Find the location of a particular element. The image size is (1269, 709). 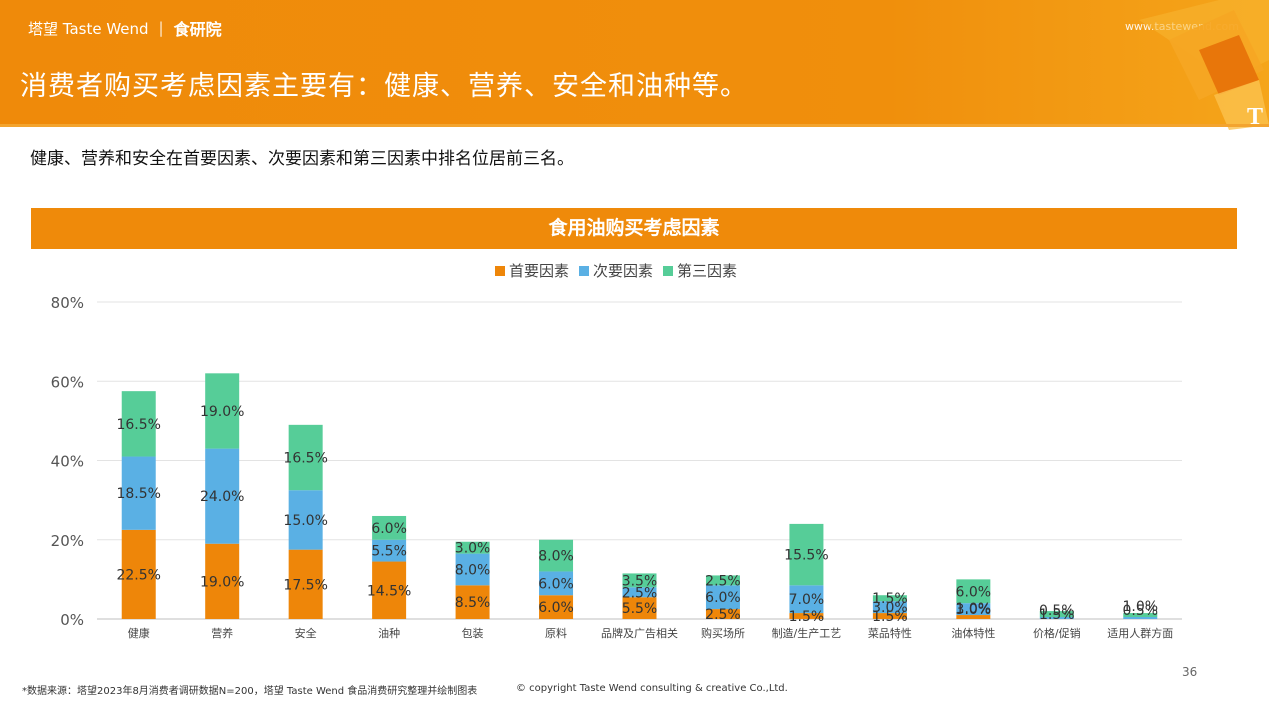

data-label: 14.5% is located at coordinates (389, 591).